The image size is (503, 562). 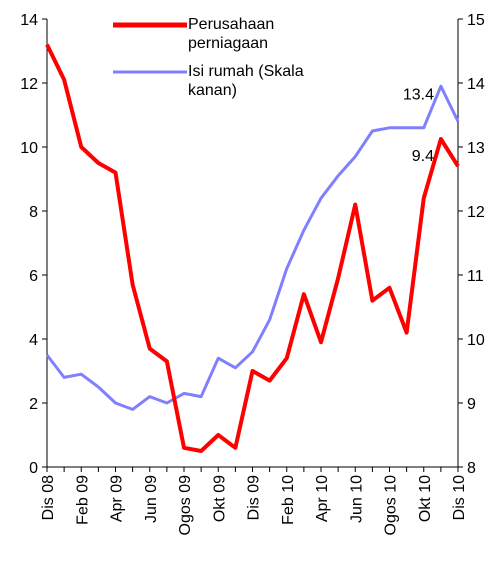 I want to click on y-tick-label: 2, so click(x=33, y=404).